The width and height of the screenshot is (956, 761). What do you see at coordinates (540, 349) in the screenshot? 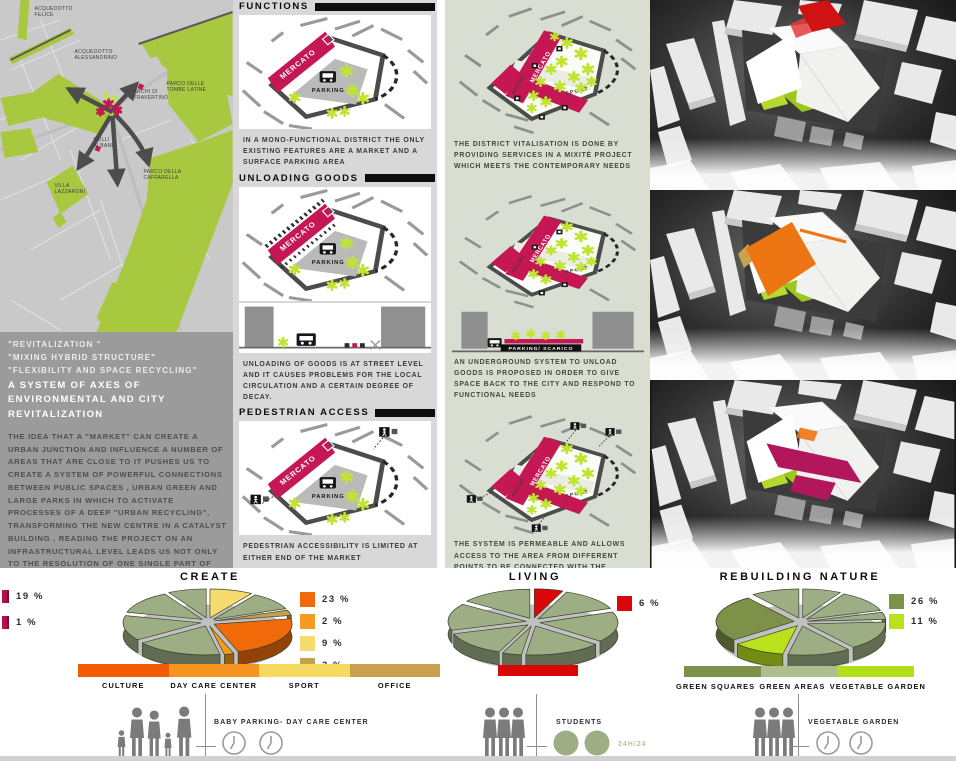
I see `scarico-label: PARKING/ SCARICO` at bounding box center [540, 349].